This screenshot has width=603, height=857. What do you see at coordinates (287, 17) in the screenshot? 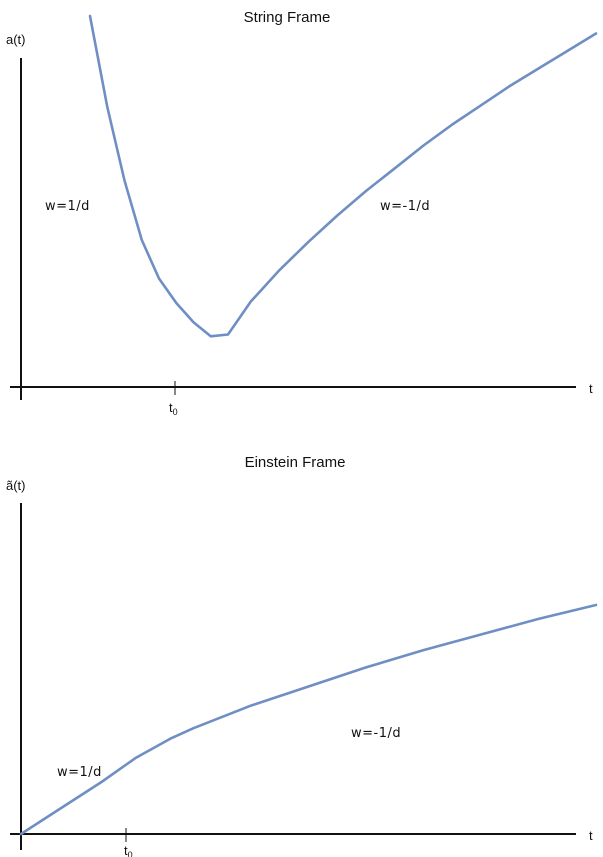
I see `chart-title: String Frame` at bounding box center [287, 17].